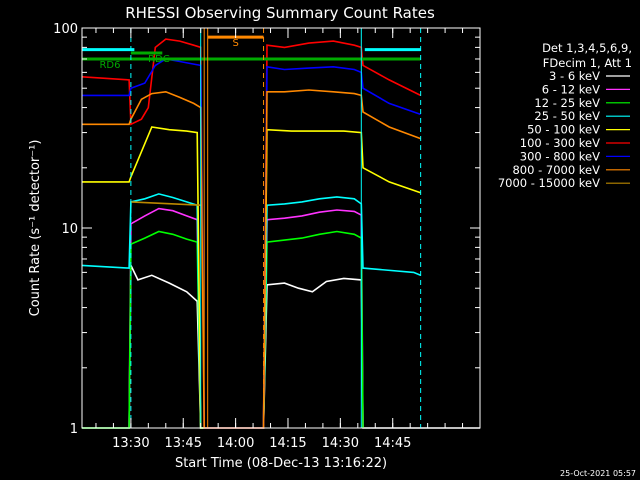  I want to click on flag-bar-label-4: S, so click(236, 43).